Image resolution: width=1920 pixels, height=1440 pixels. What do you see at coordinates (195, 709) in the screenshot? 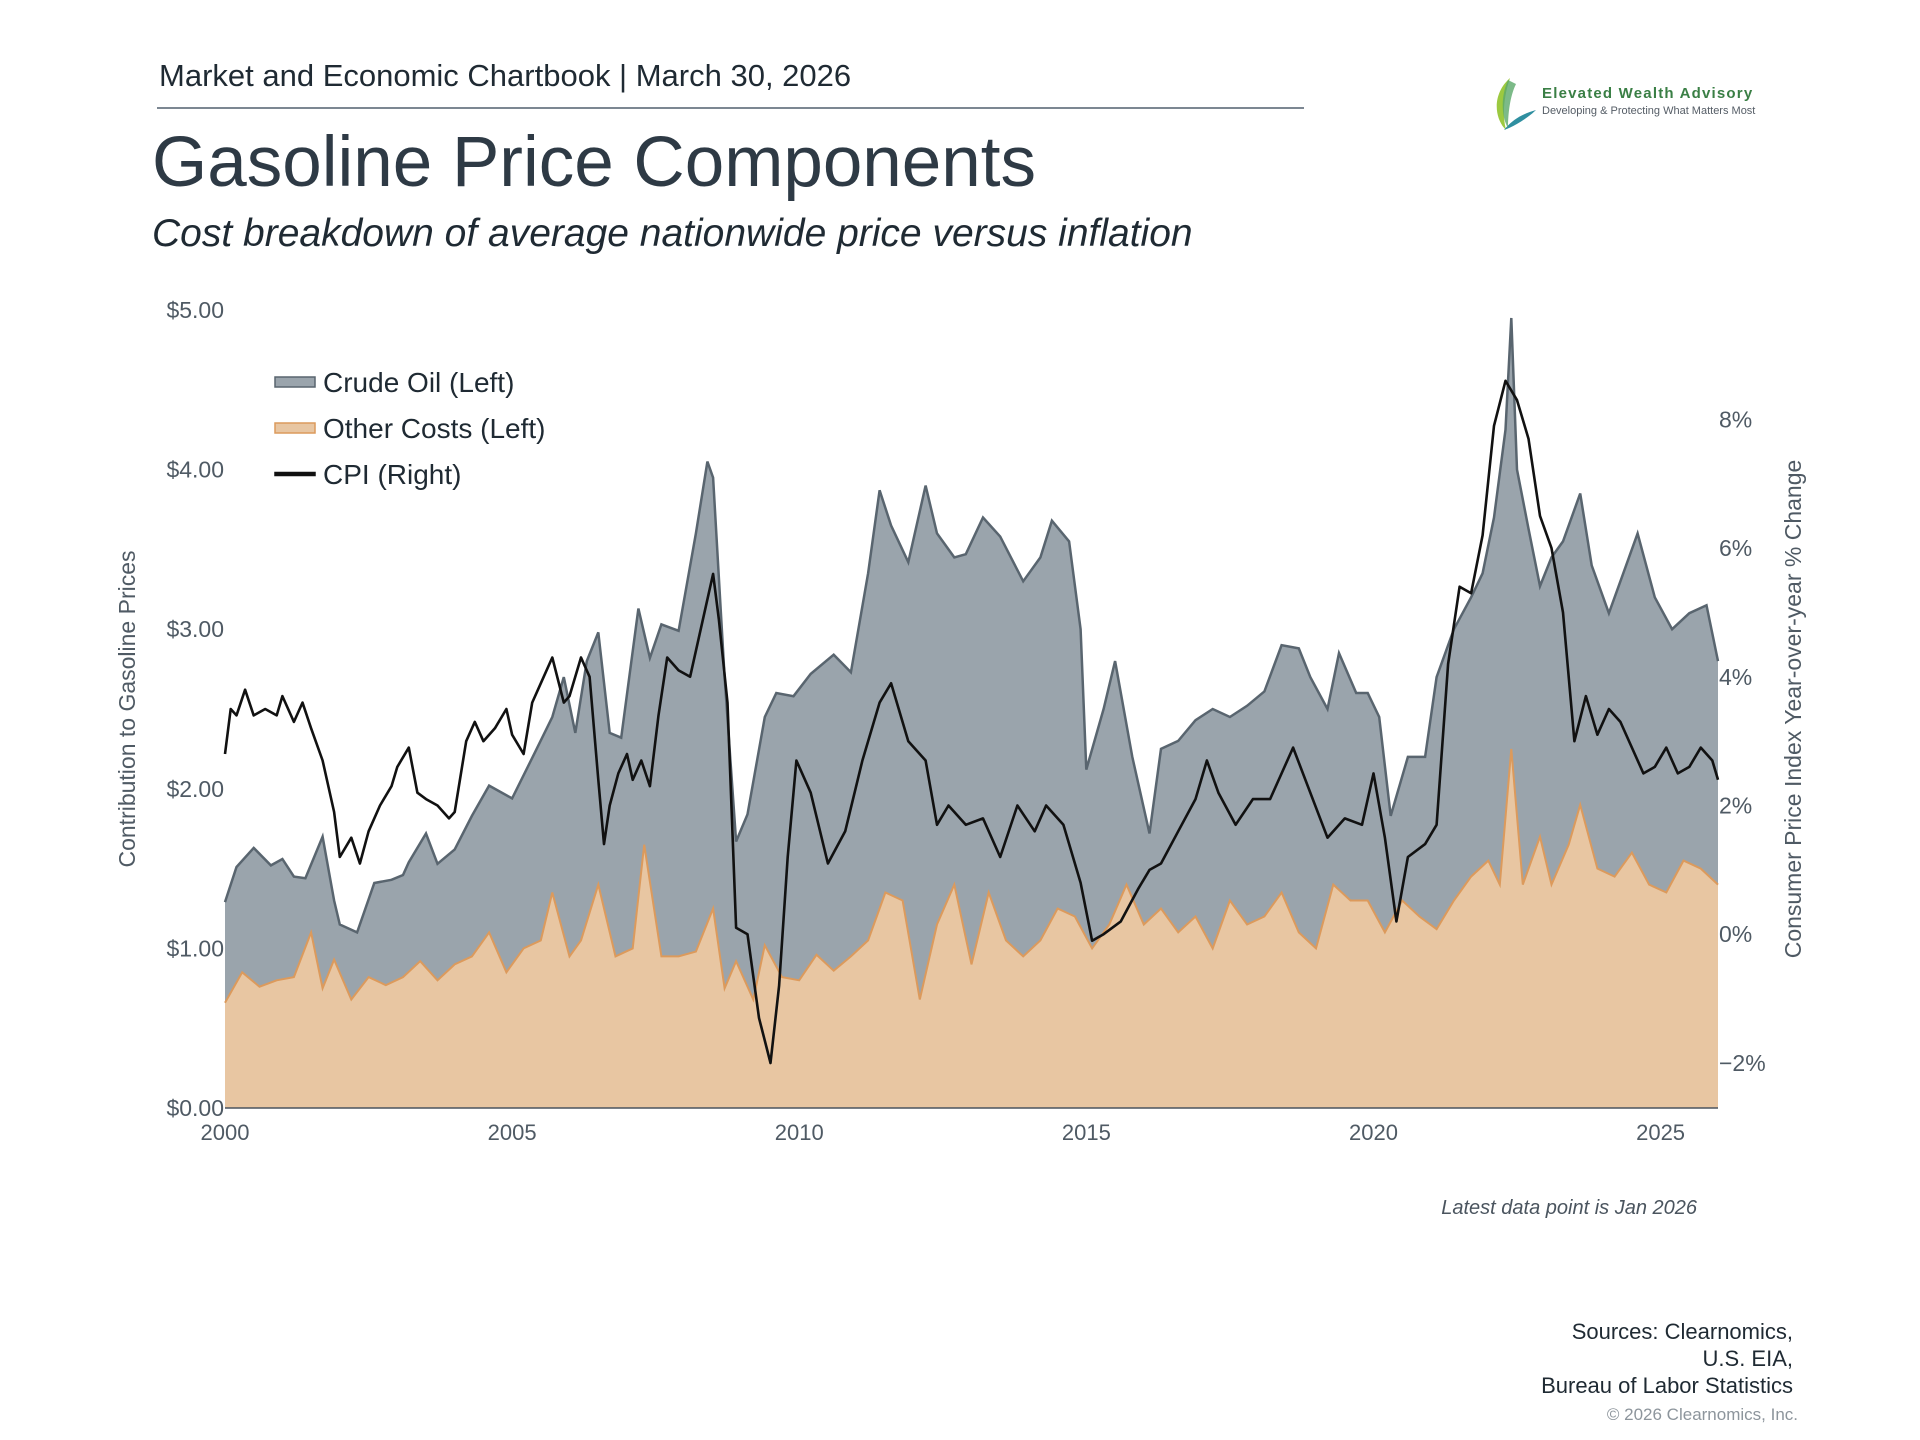
I see `y-axis-ticks: $0.00 $1.00 $2.00 $3.00 $4.00 $5.00` at bounding box center [195, 709].